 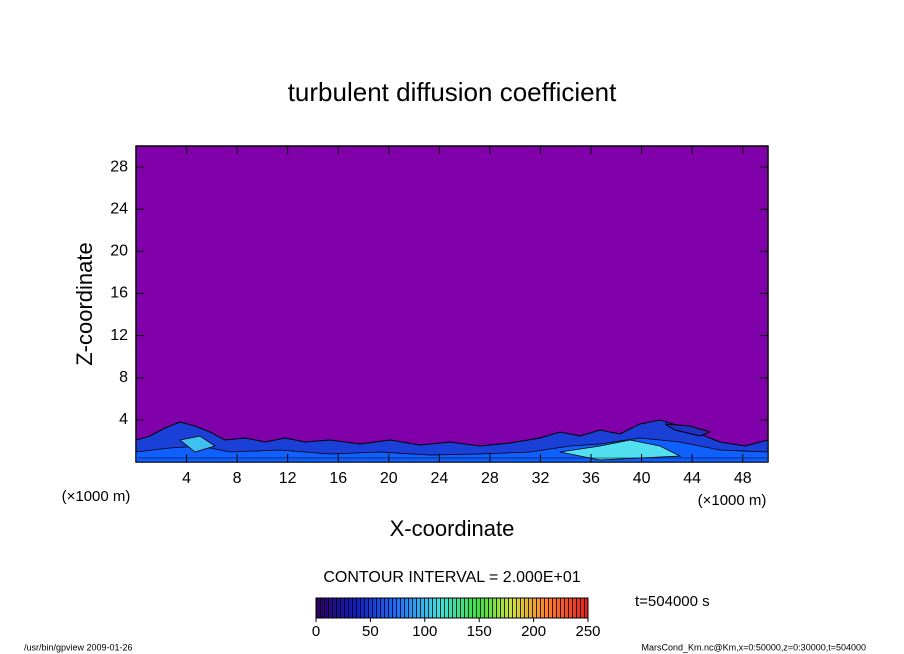 What do you see at coordinates (84, 304) in the screenshot?
I see `y-axis-label: Z-coordinate` at bounding box center [84, 304].